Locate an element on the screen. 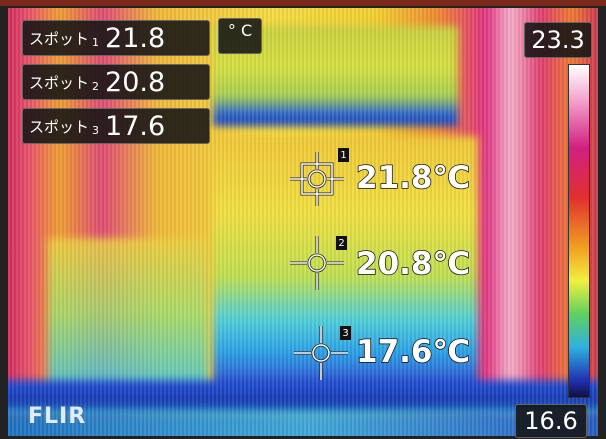  marker-index: 1 is located at coordinates (343, 155).